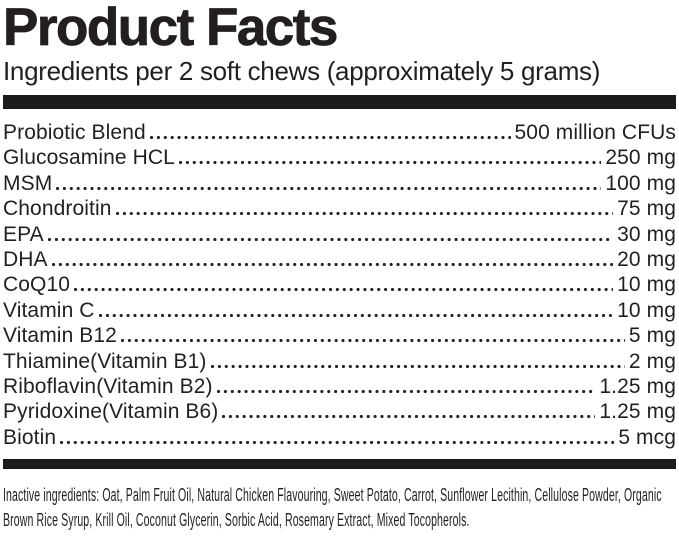 The height and width of the screenshot is (540, 679). I want to click on ingredient-amount: 5 mcg, so click(647, 437).